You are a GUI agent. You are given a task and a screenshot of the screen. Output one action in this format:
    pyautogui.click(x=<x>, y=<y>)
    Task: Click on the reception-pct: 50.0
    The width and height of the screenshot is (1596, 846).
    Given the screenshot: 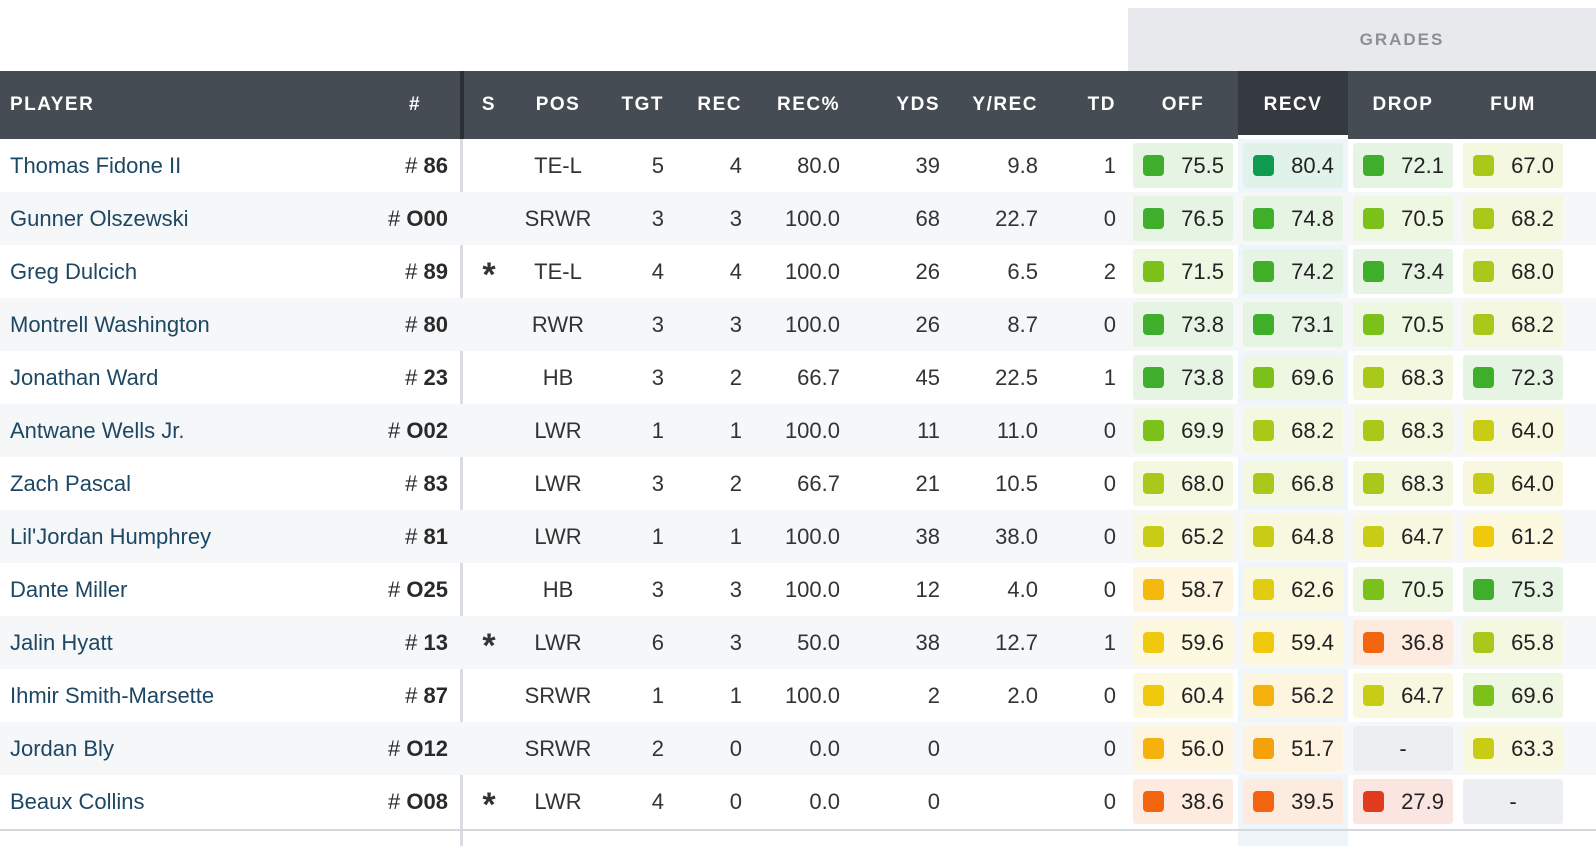 What is the action you would take?
    pyautogui.click(x=818, y=642)
    